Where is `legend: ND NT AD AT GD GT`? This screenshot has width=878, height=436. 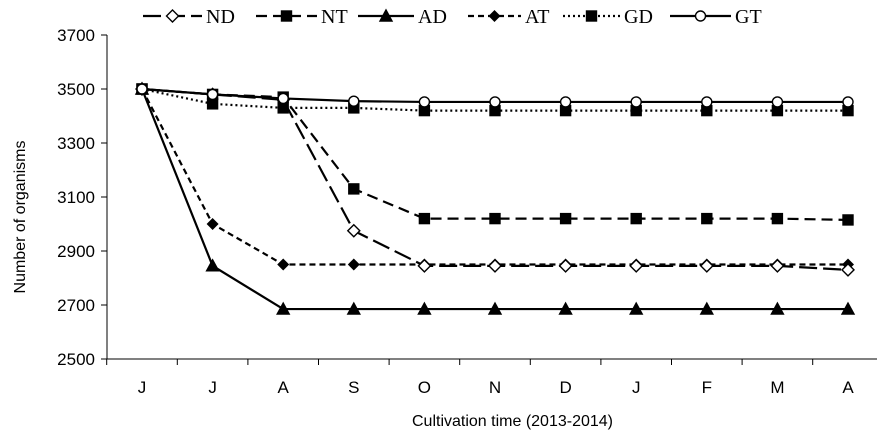
legend: ND NT AD AT GD GT is located at coordinates (452, 17).